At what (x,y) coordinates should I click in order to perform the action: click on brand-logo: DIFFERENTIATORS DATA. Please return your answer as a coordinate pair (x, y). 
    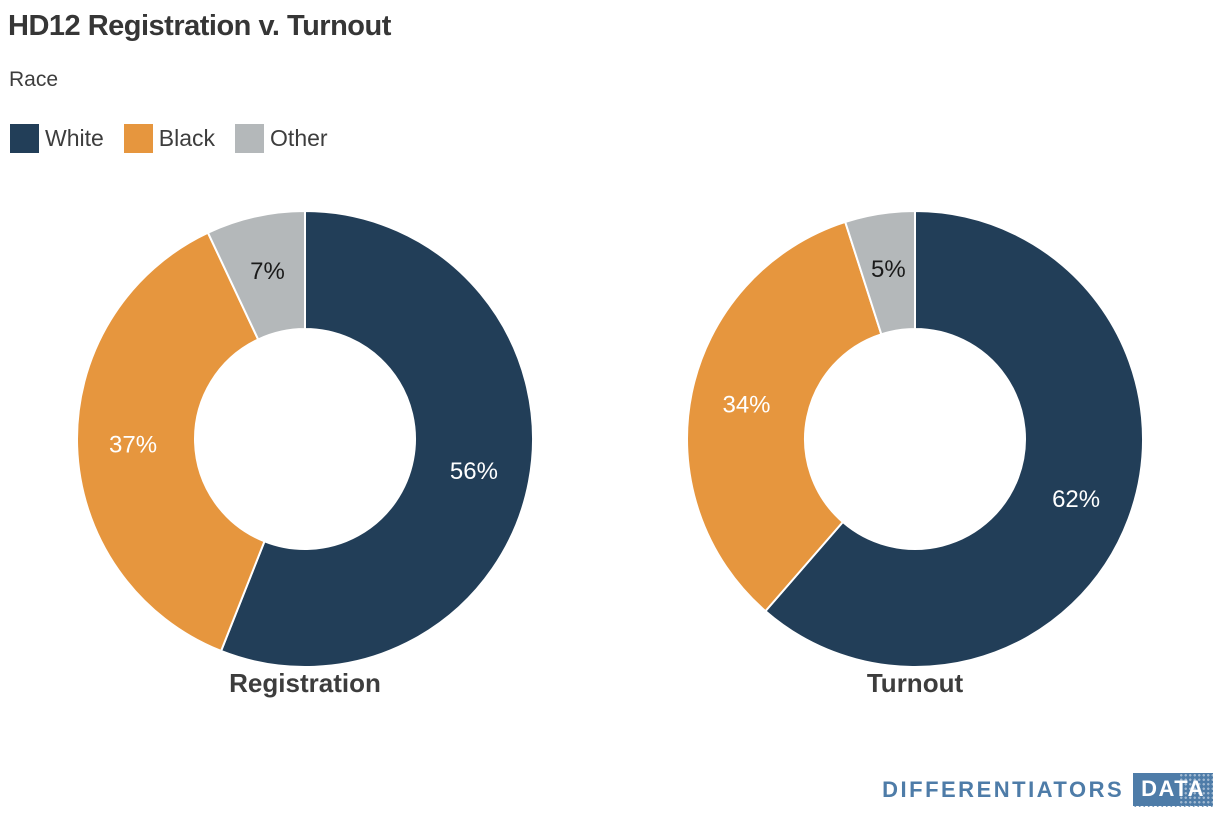
    Looking at the image, I should click on (1047, 790).